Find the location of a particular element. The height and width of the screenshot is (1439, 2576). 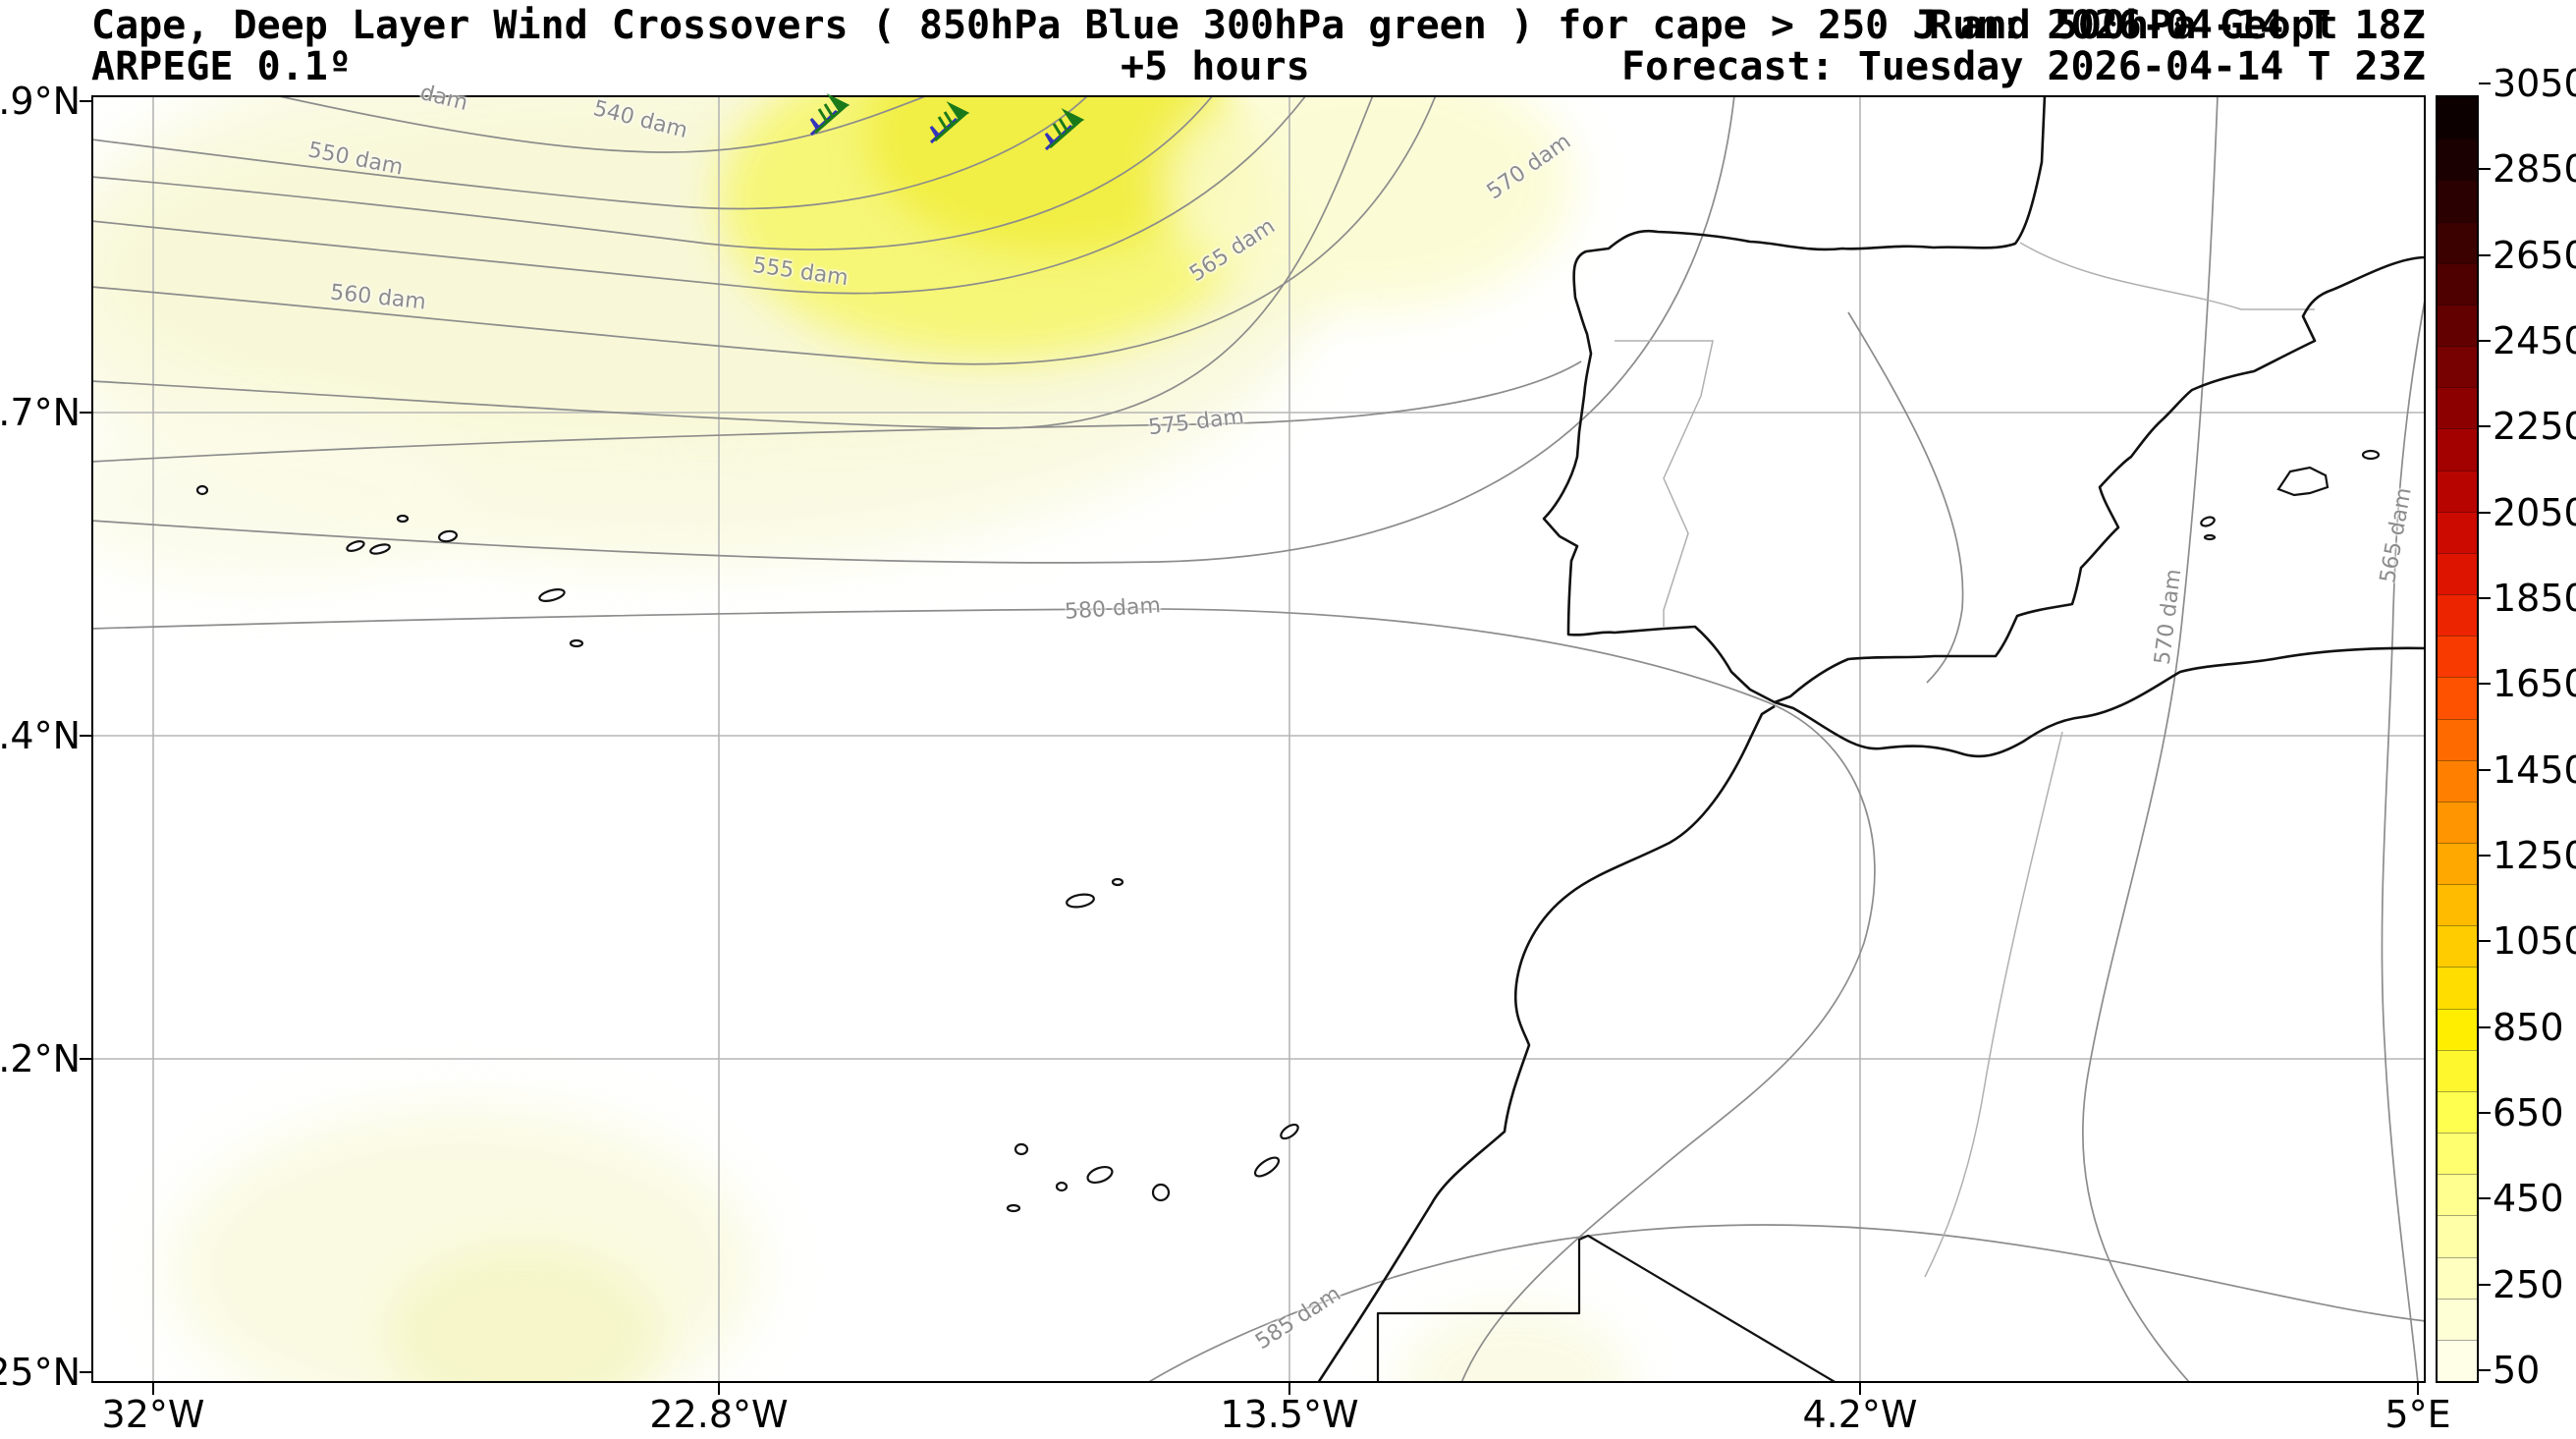

contour-545dam is located at coordinates (590, 152).